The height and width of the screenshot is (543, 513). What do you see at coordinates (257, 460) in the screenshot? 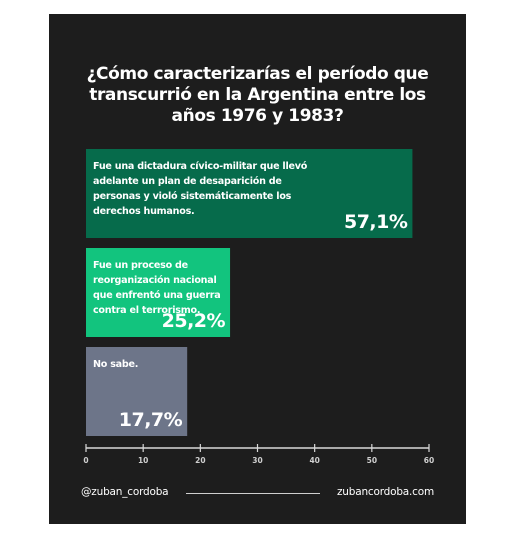
I see `x-tick-label: 30` at bounding box center [257, 460].